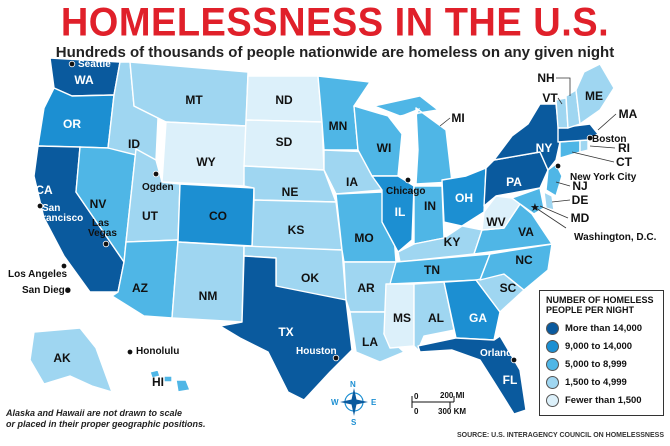 This screenshot has width=670, height=446. Describe the element at coordinates (452, 411) in the screenshot. I see `scale-km-300: 300 KM` at that location.